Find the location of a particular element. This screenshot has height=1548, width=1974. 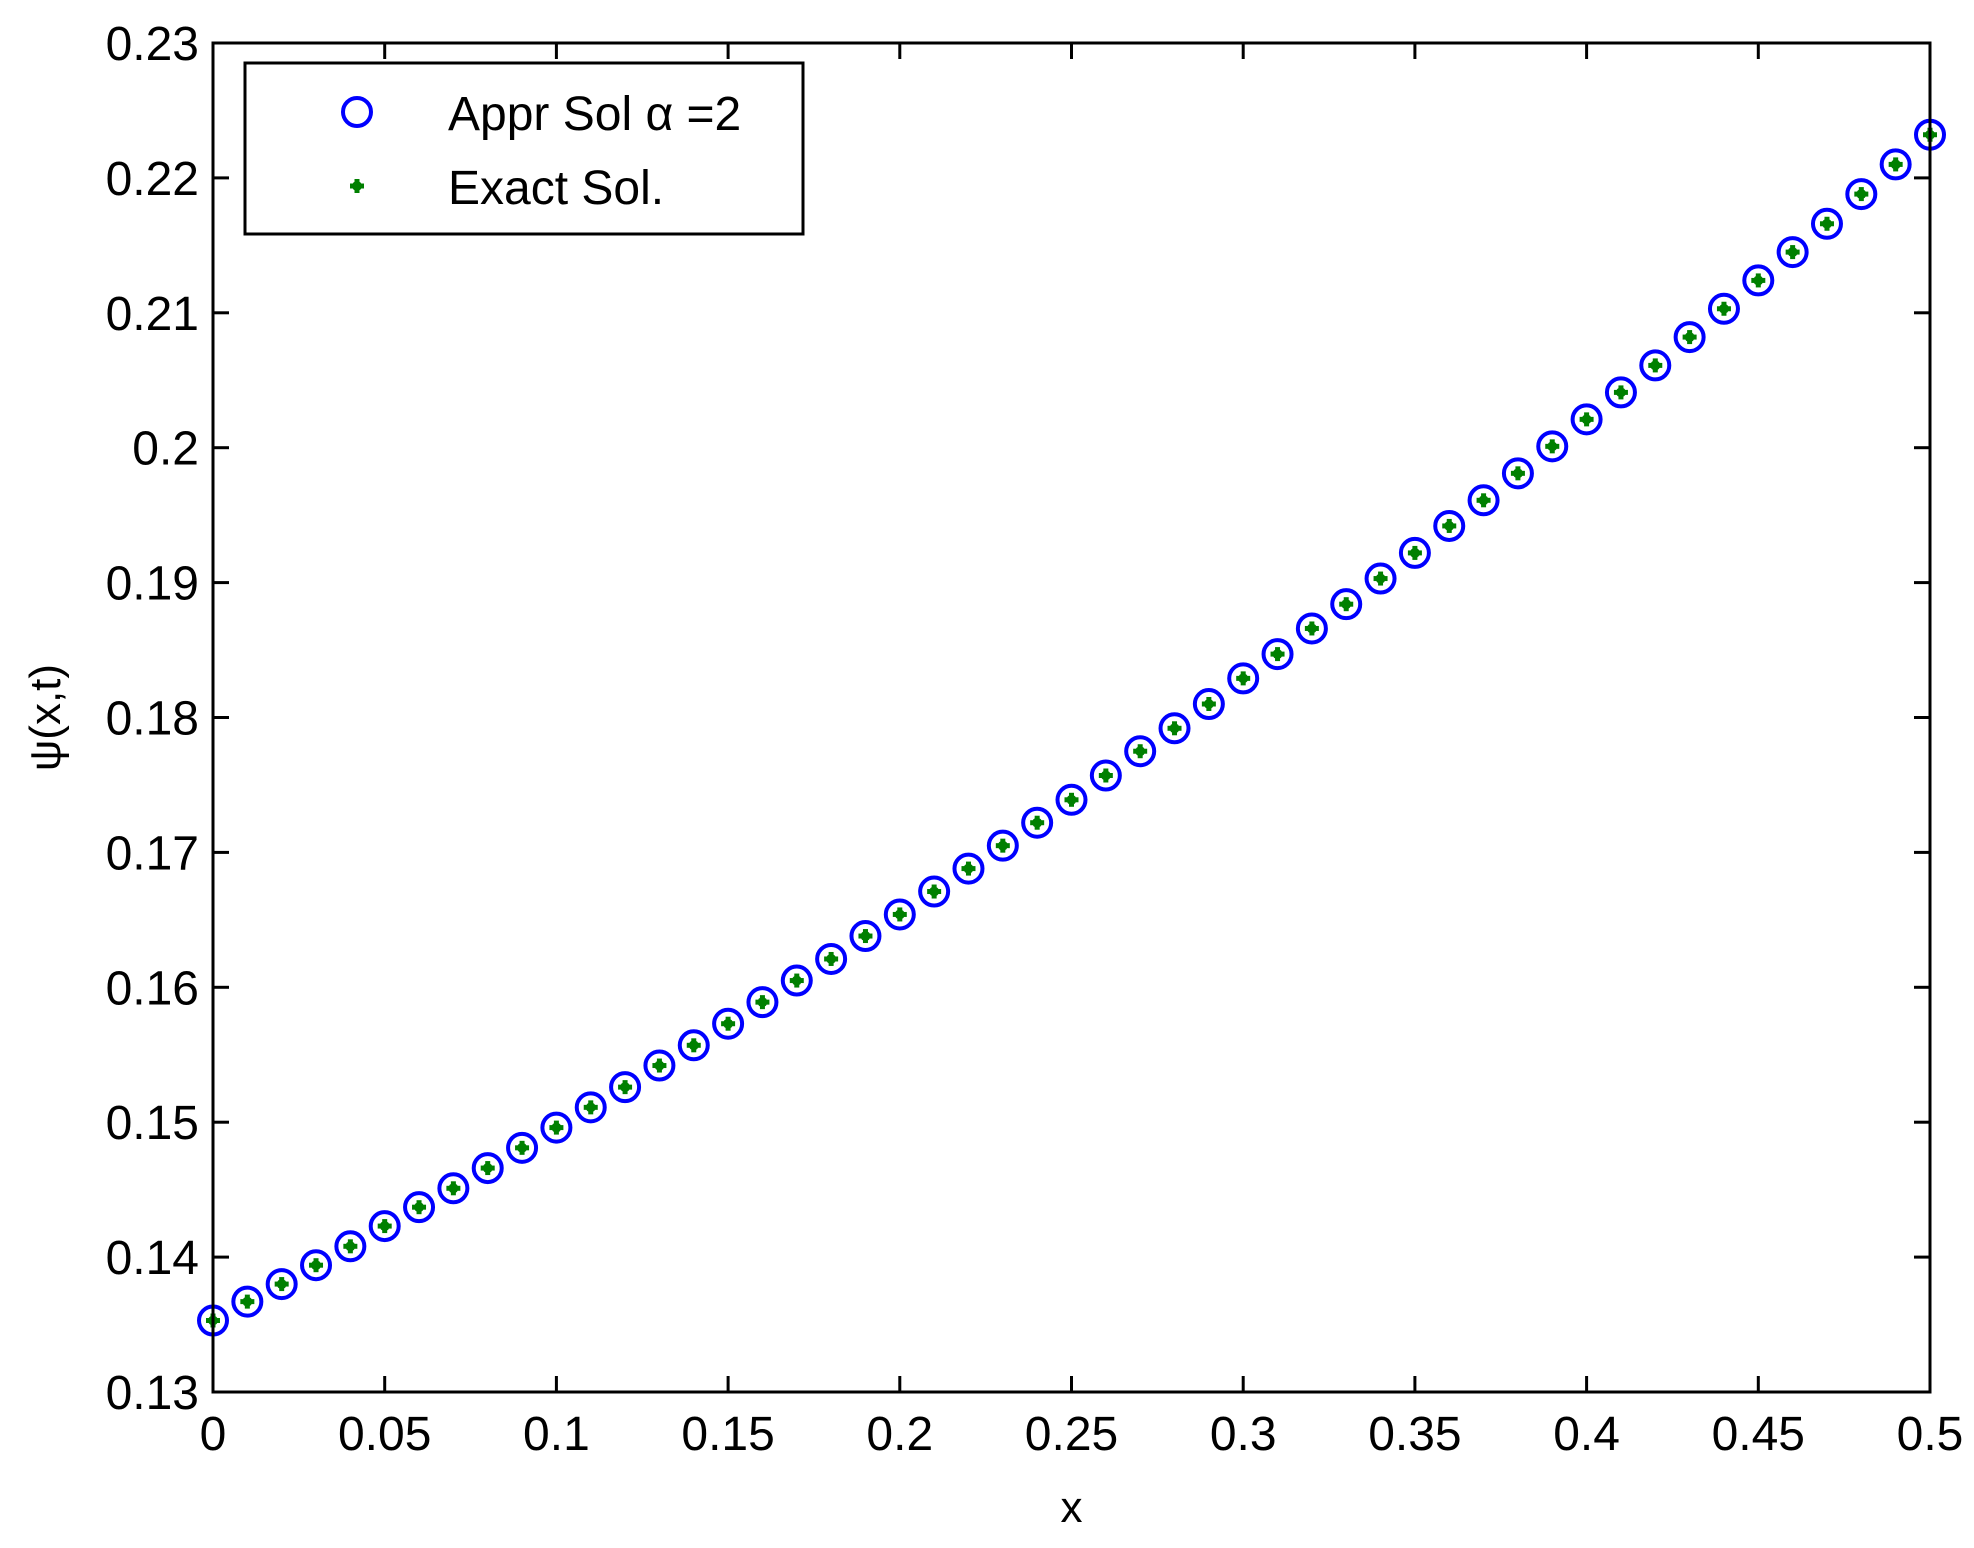

y-tick-label: 0.19 is located at coordinates (152, 584).